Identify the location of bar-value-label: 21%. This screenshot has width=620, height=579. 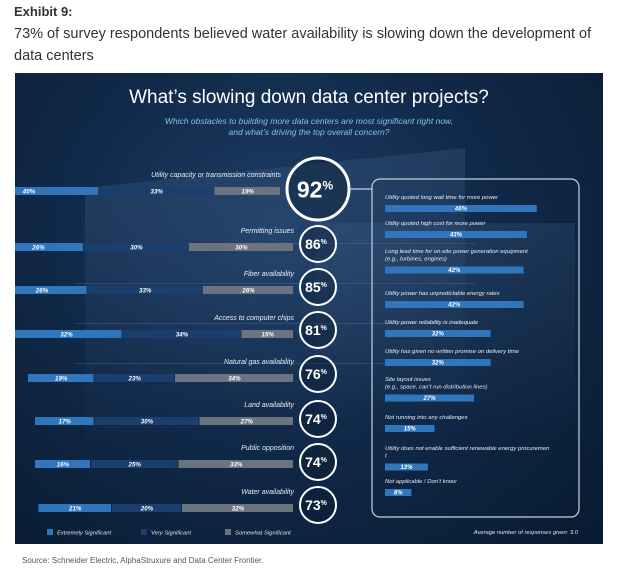
(75, 508).